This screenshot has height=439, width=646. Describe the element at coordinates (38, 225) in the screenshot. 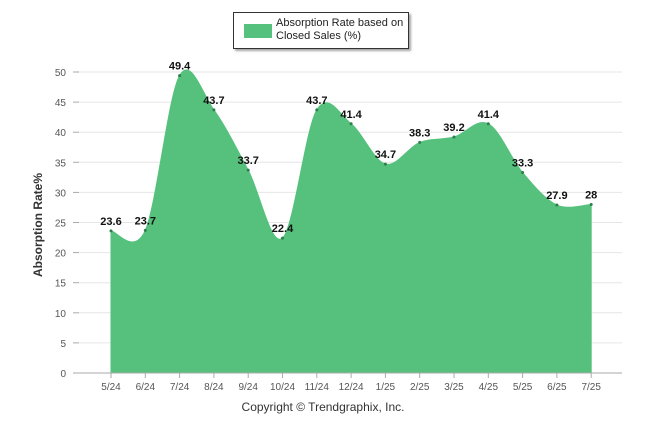

I see `y-axis-label: Absorption Rate%` at that location.